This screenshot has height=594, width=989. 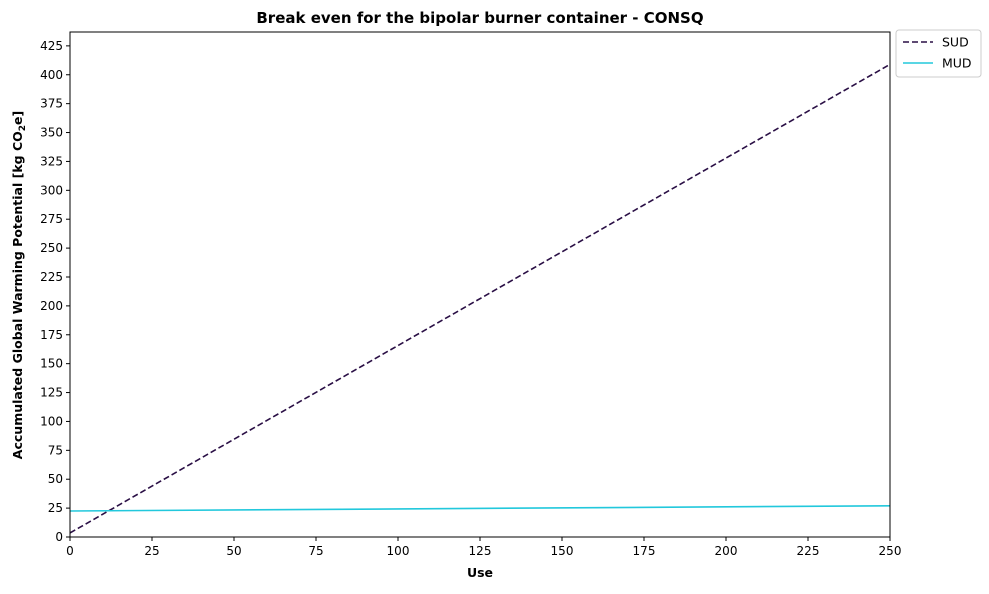 I want to click on x-axis-title: Use, so click(x=480, y=572).